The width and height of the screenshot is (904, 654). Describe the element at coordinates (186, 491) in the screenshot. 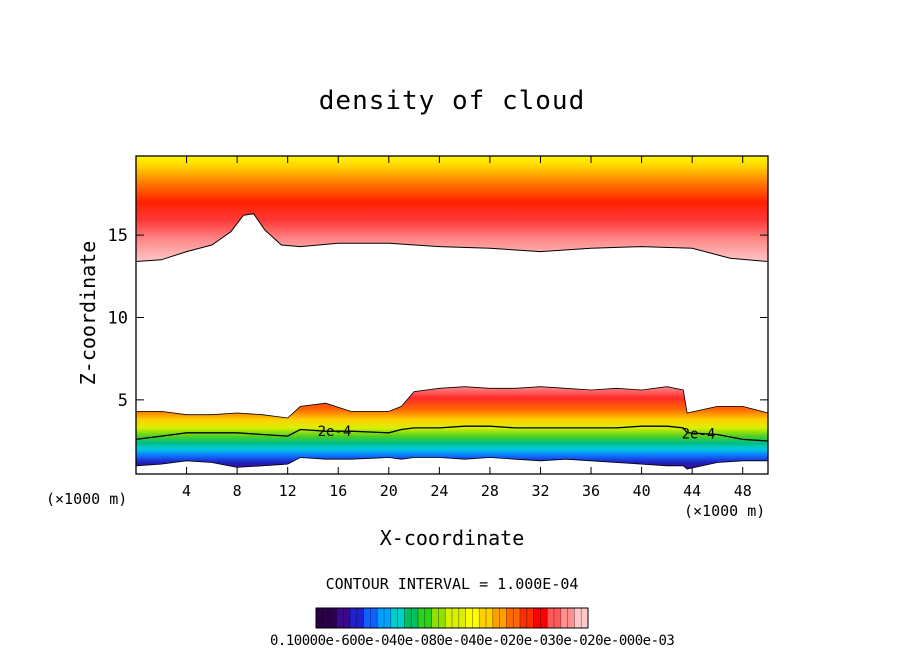

I see `x-tick-label: 4` at that location.